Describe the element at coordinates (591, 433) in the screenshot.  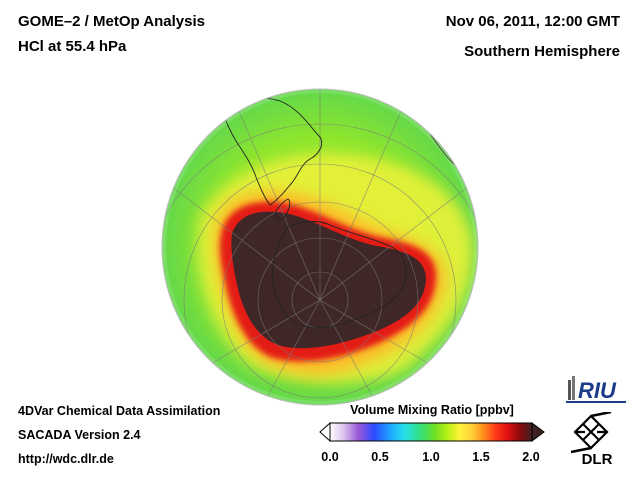
I see `dlr-emblem-icon` at that location.